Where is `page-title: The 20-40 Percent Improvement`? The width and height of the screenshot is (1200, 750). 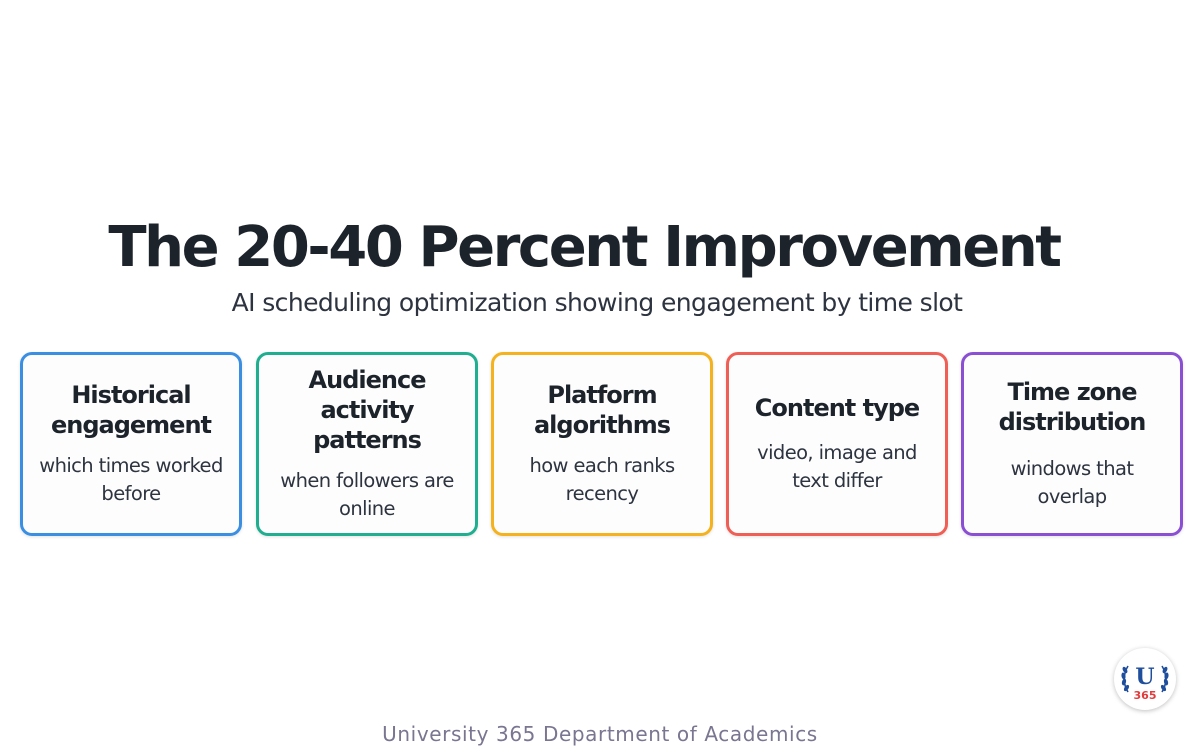 page-title: The 20-40 Percent Improvement is located at coordinates (585, 247).